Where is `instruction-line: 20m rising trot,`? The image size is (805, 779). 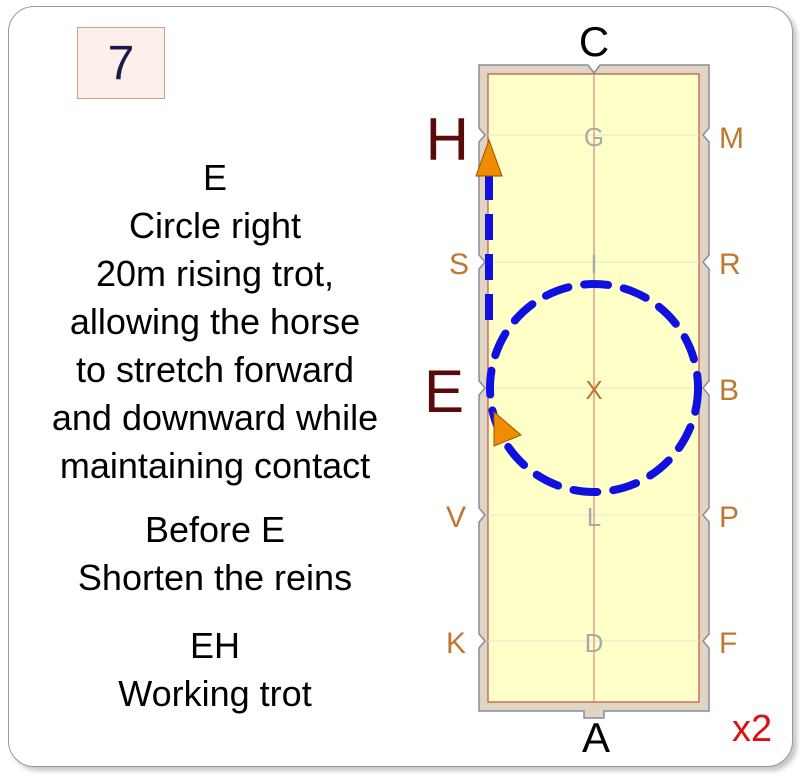 instruction-line: 20m rising trot, is located at coordinates (215, 273).